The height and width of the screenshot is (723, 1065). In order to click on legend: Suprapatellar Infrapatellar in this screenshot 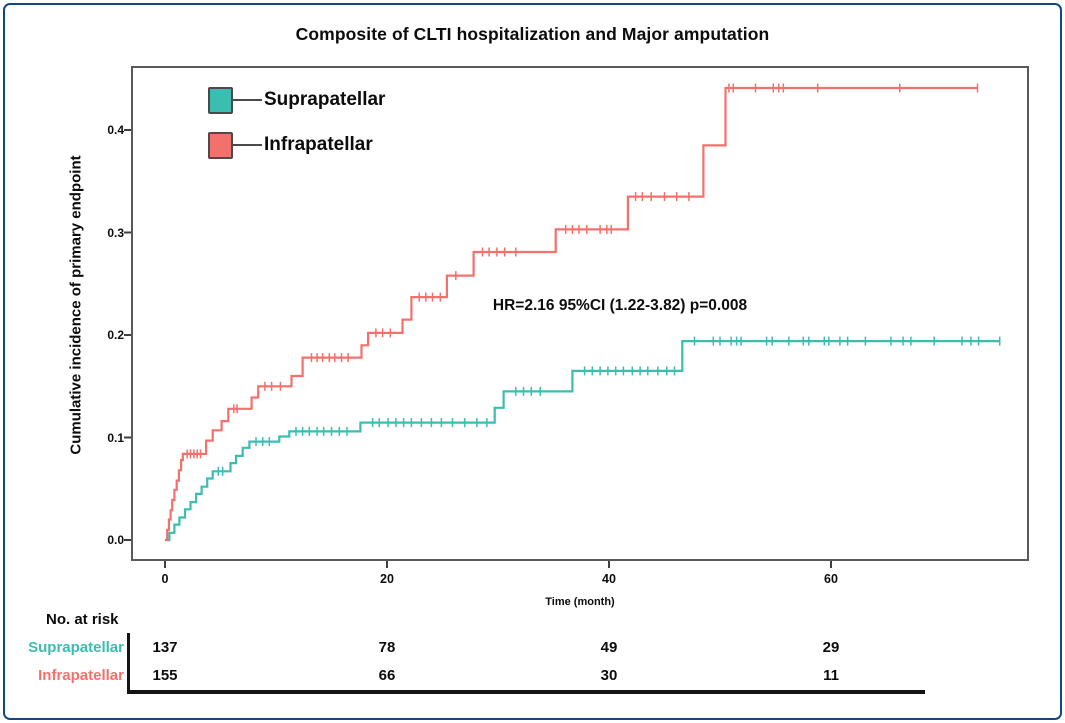, I will do `click(297, 131)`.